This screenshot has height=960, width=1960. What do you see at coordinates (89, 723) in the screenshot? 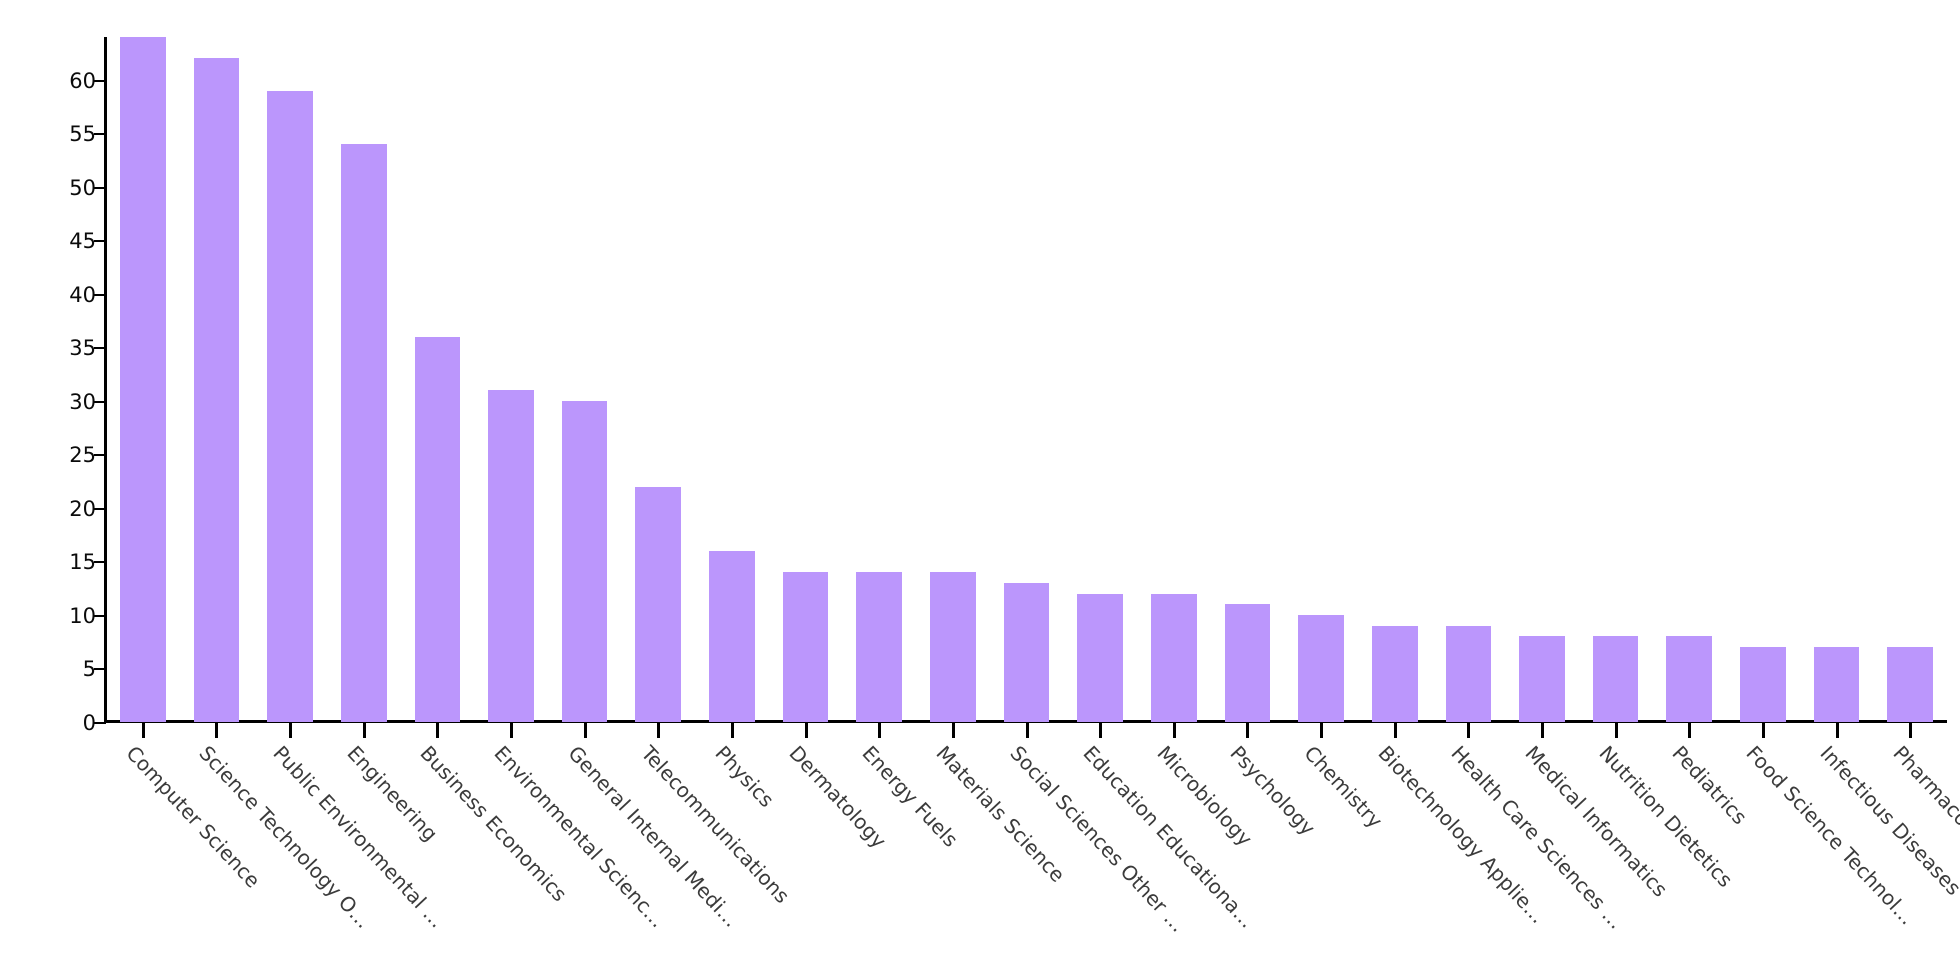
I see `y-tick-label: 0` at bounding box center [89, 723].